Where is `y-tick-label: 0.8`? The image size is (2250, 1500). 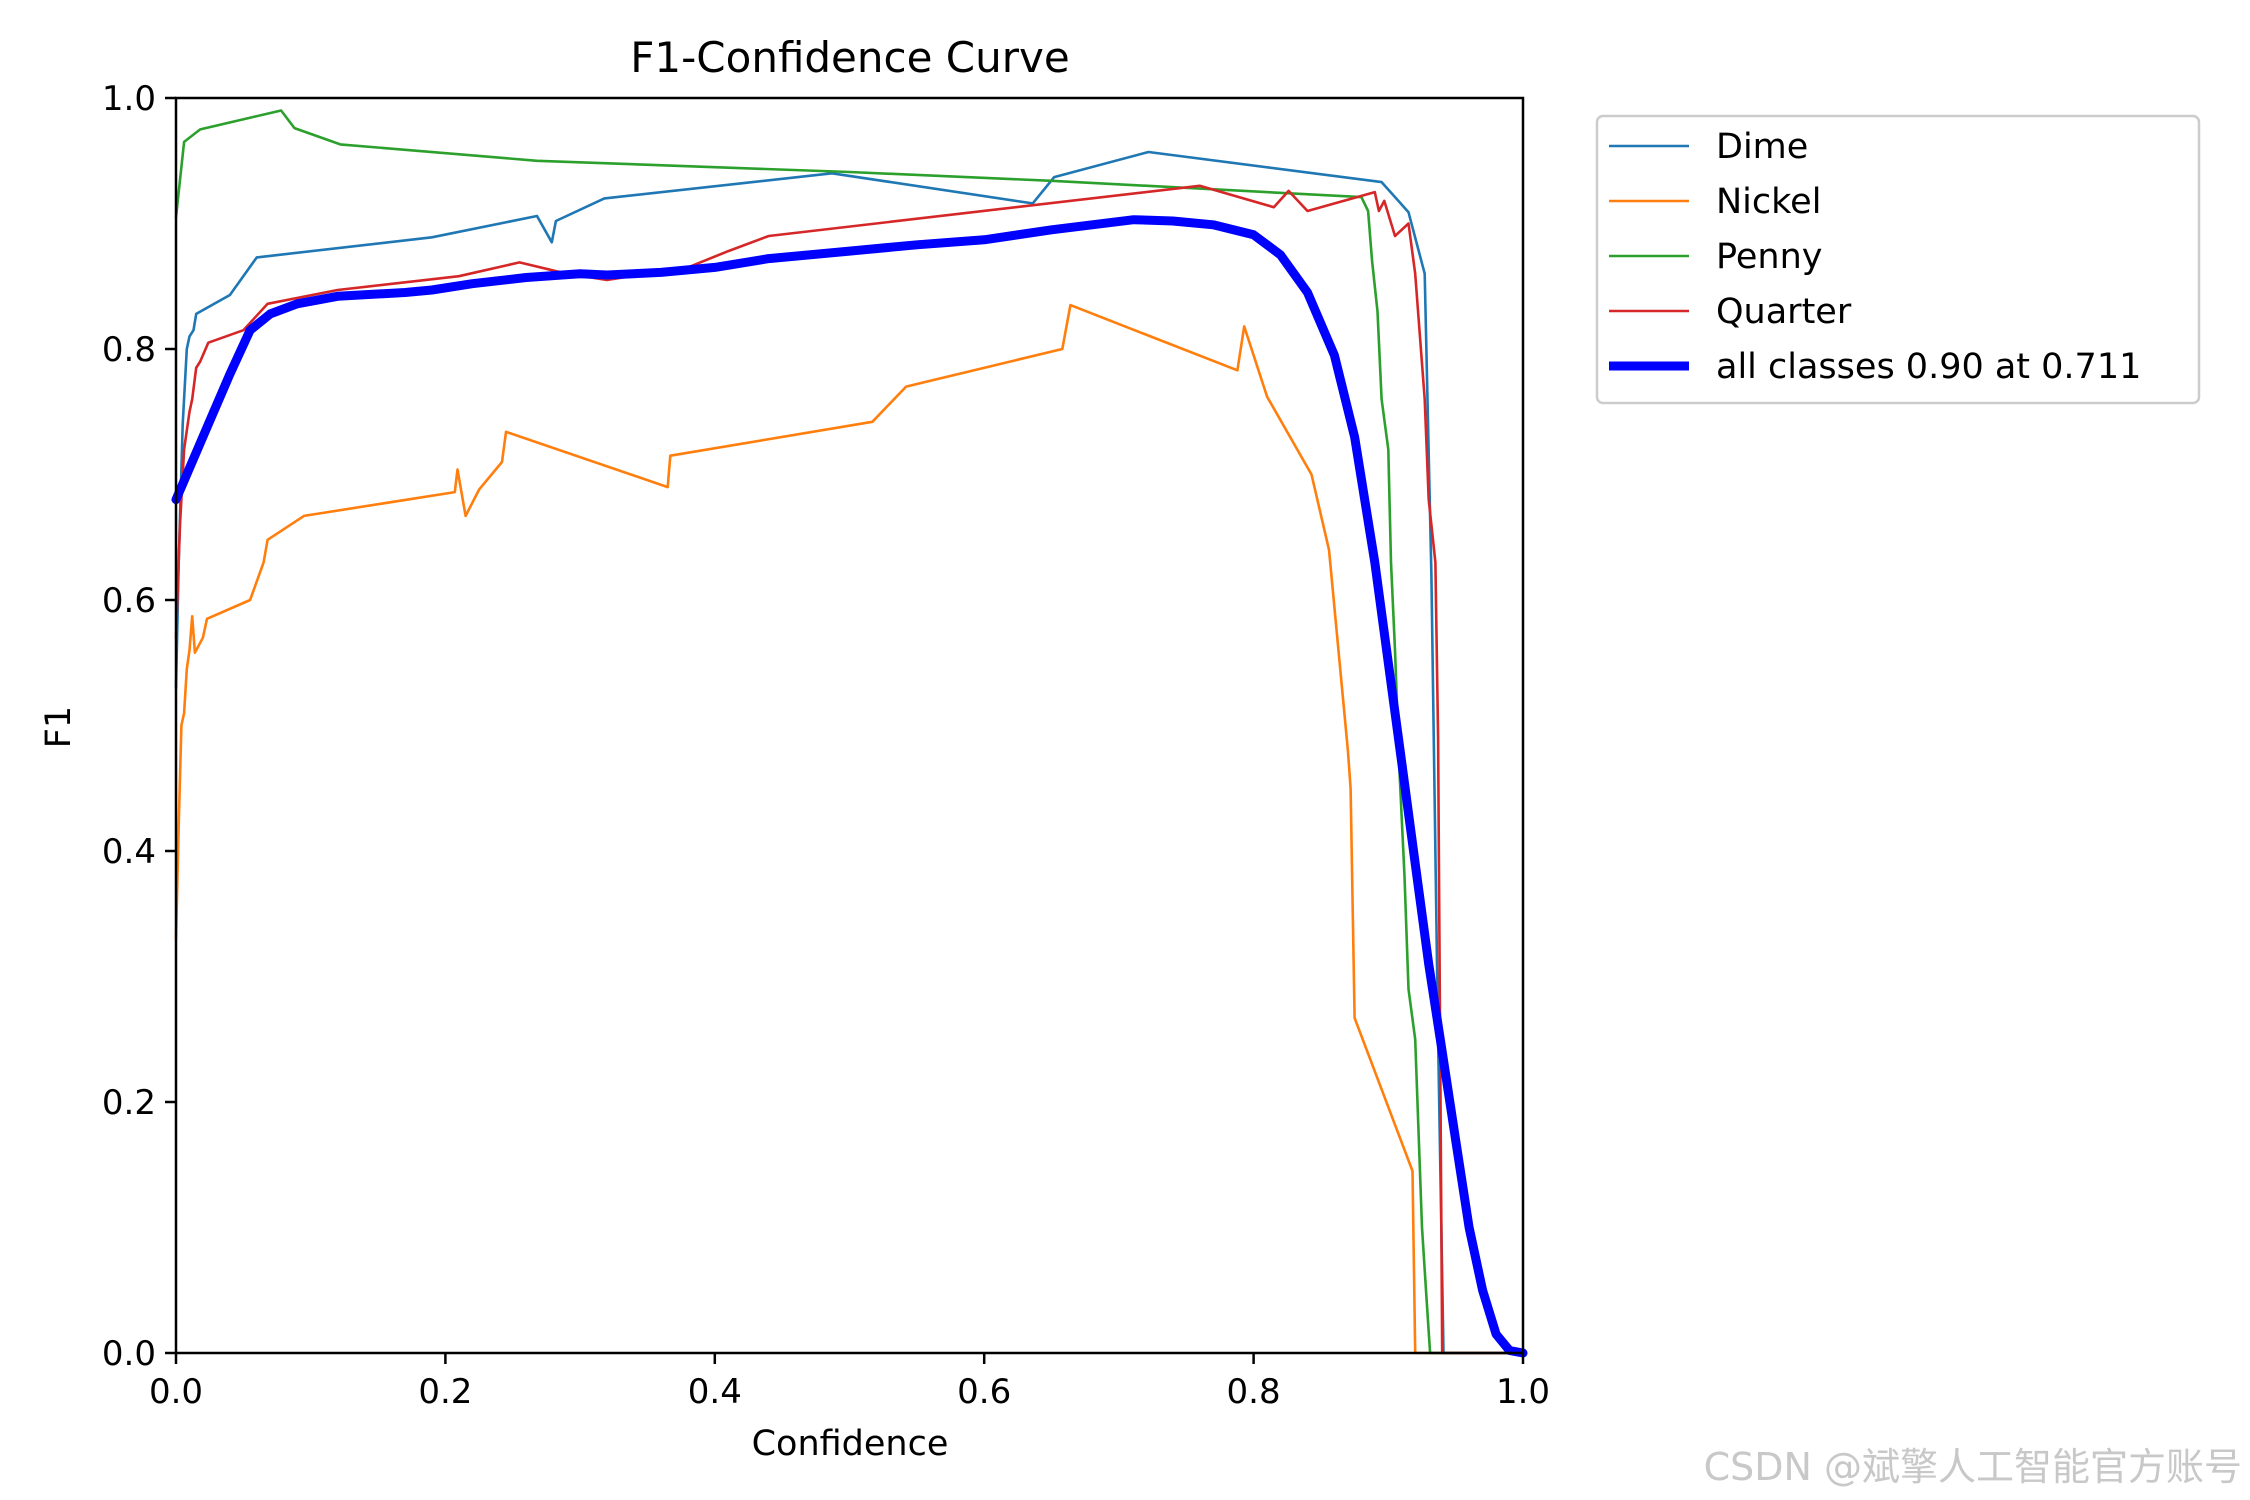
y-tick-label: 0.8 is located at coordinates (129, 350).